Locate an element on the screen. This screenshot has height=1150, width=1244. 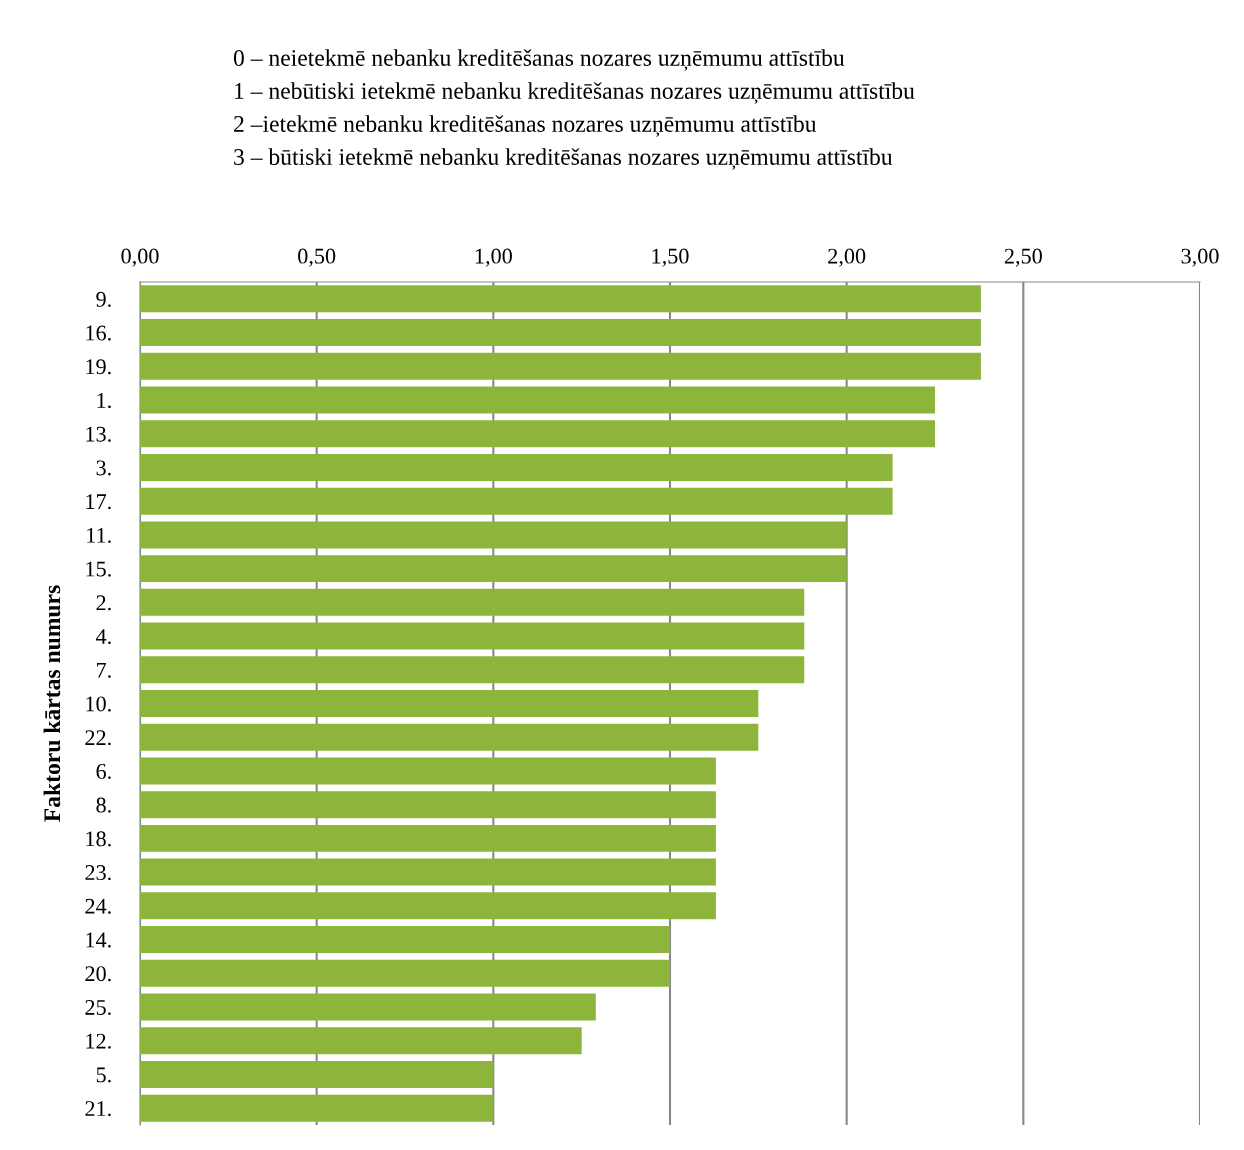
x-tick-label: 1,00 is located at coordinates (493, 257).